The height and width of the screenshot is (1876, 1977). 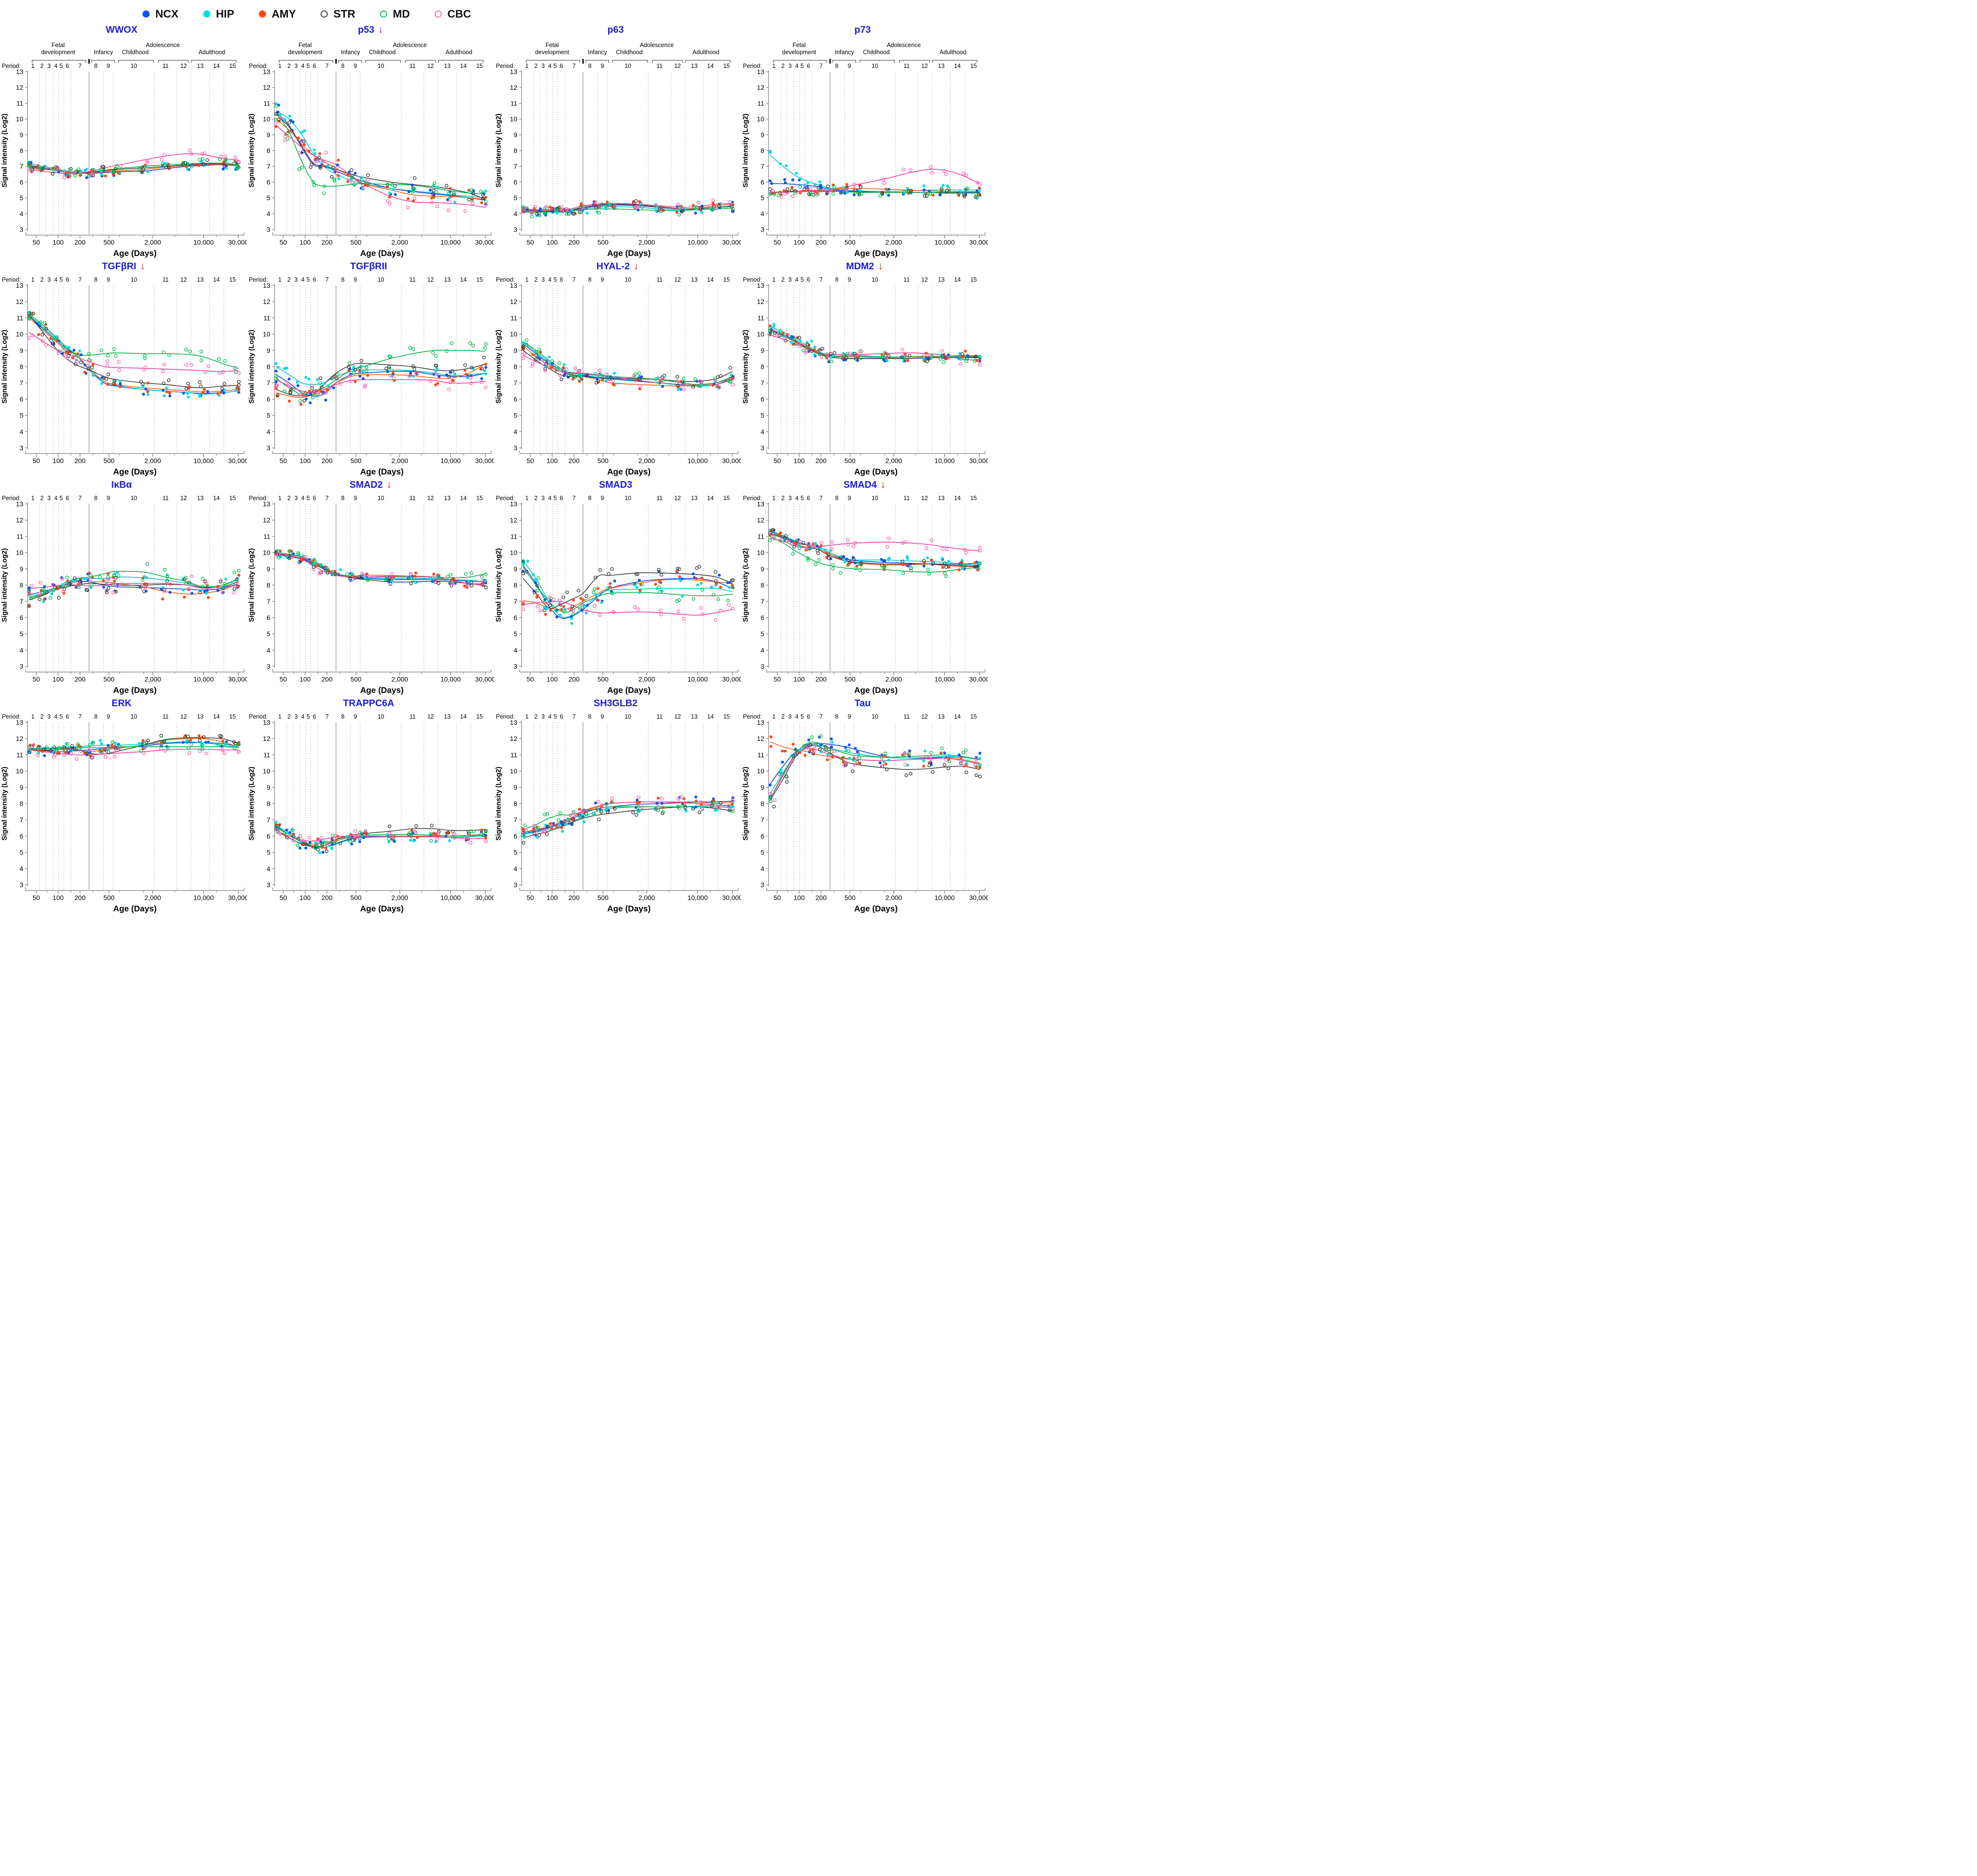 I want to click on chart-title-row: IκBα, so click(x=124, y=485).